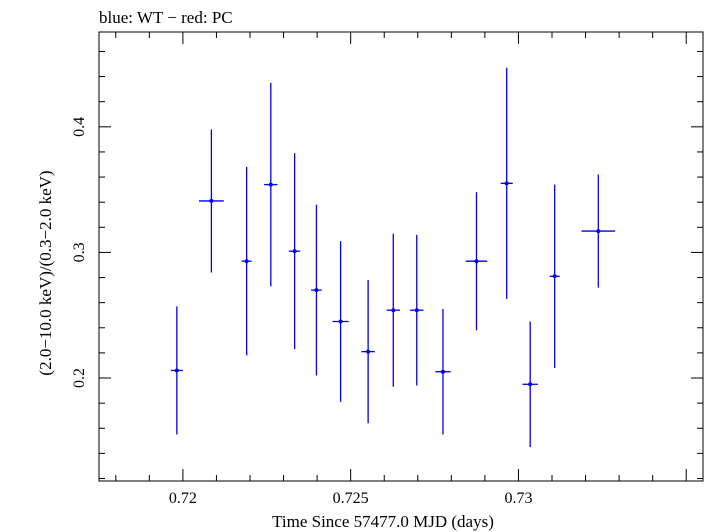 The image size is (705, 532). What do you see at coordinates (45, 272) in the screenshot?
I see `y-axis-label: (2.0−10.0 keV)/(0.3−2.0 keV)` at bounding box center [45, 272].